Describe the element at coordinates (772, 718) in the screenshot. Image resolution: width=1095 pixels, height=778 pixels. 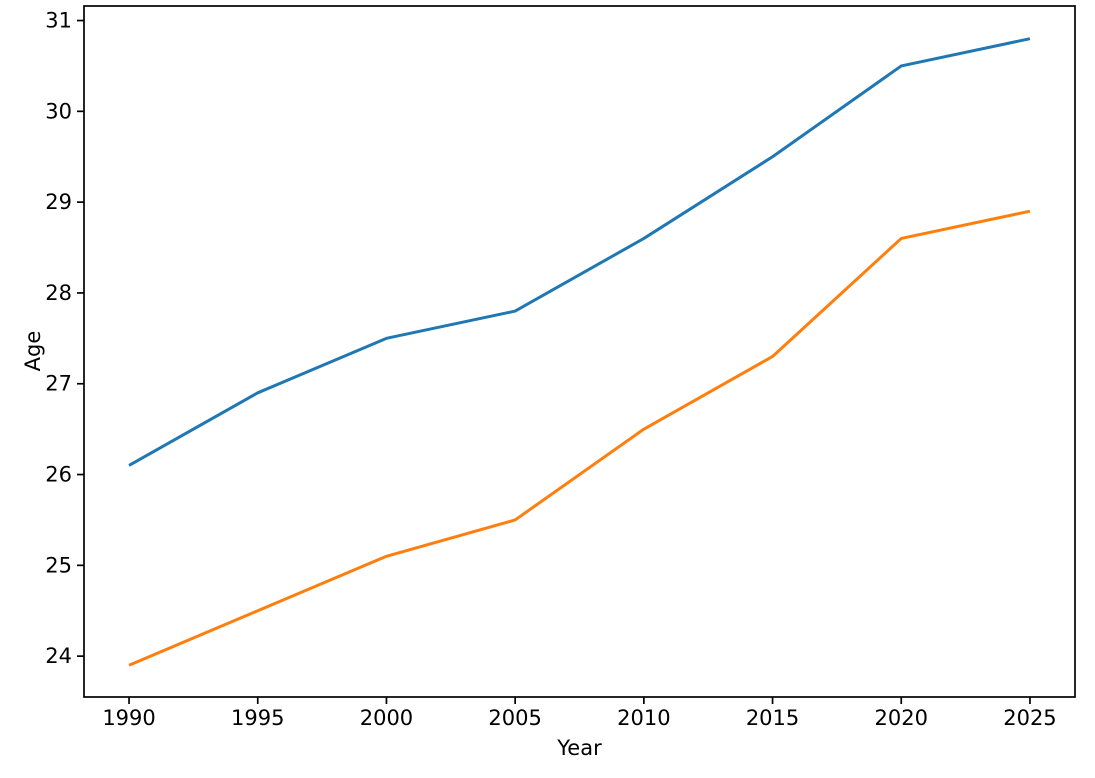
I see `x-tick-label: 2015` at that location.